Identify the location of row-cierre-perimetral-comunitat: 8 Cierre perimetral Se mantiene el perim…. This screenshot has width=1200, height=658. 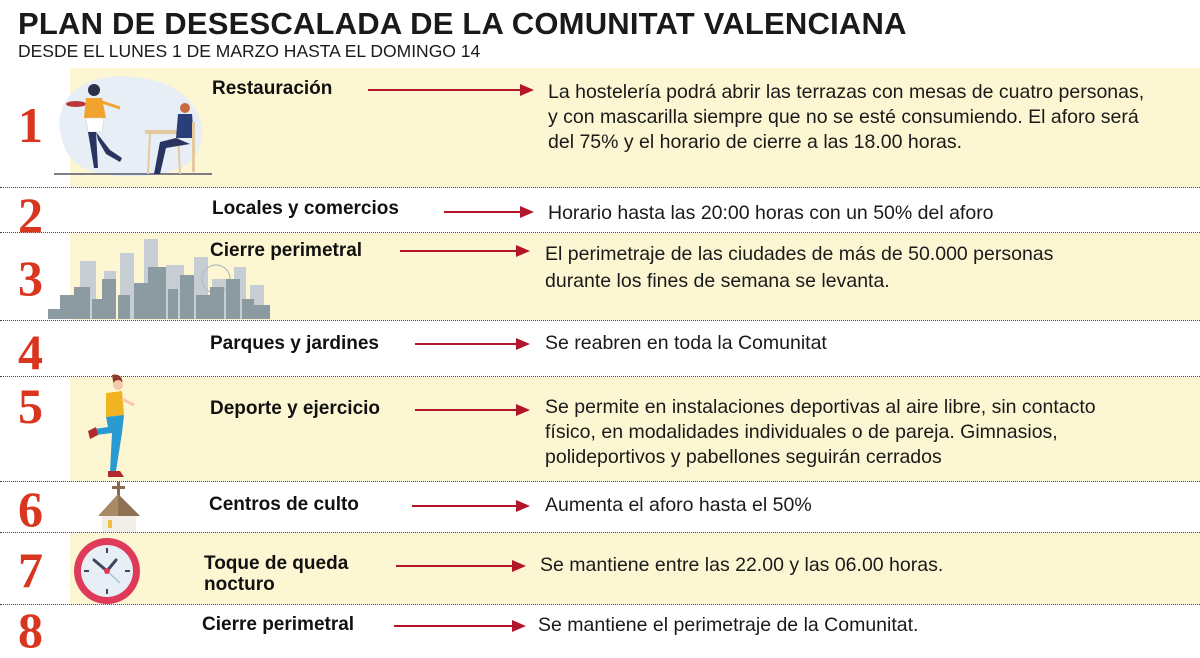
(600, 630).